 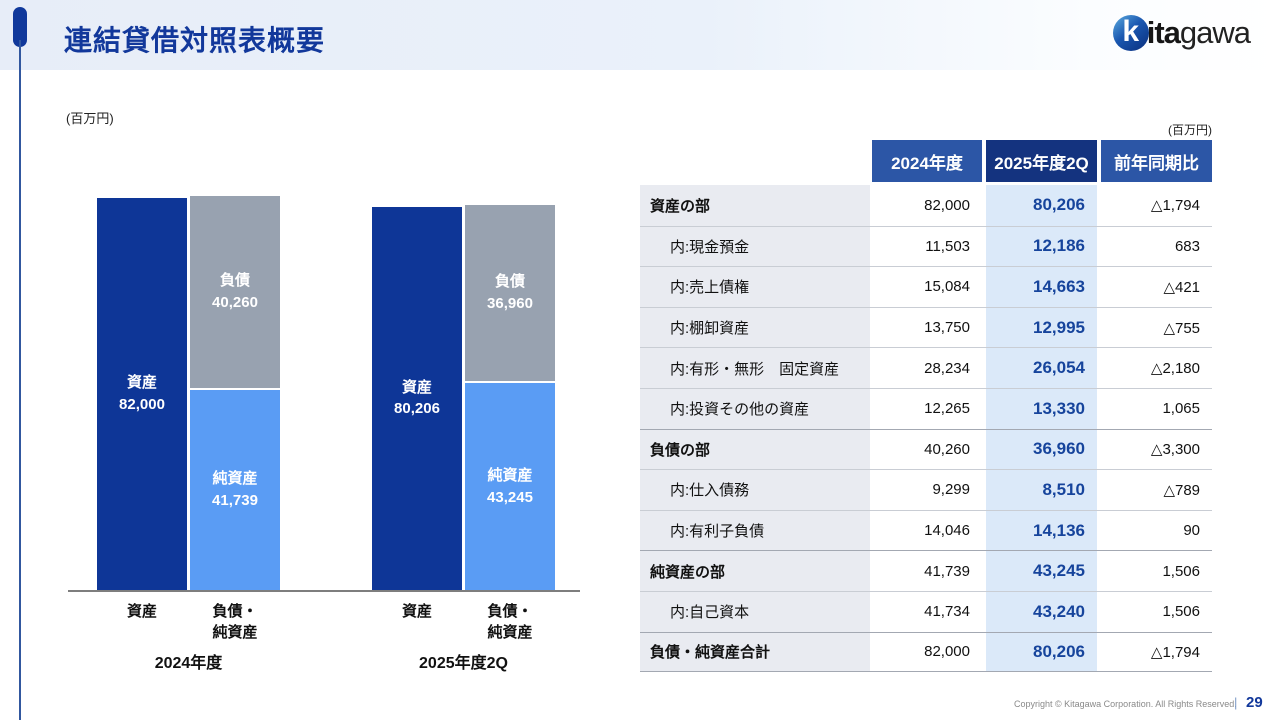 What do you see at coordinates (755, 367) in the screenshot?
I see `row-label: 内:有形・無形 固定資産` at bounding box center [755, 367].